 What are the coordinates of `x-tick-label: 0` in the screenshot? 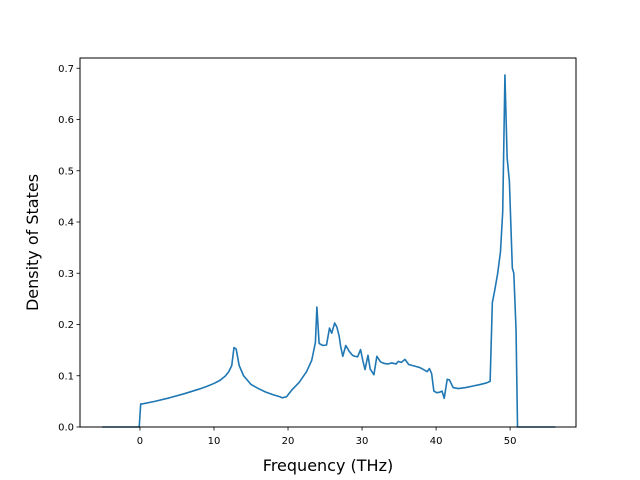 It's located at (140, 441).